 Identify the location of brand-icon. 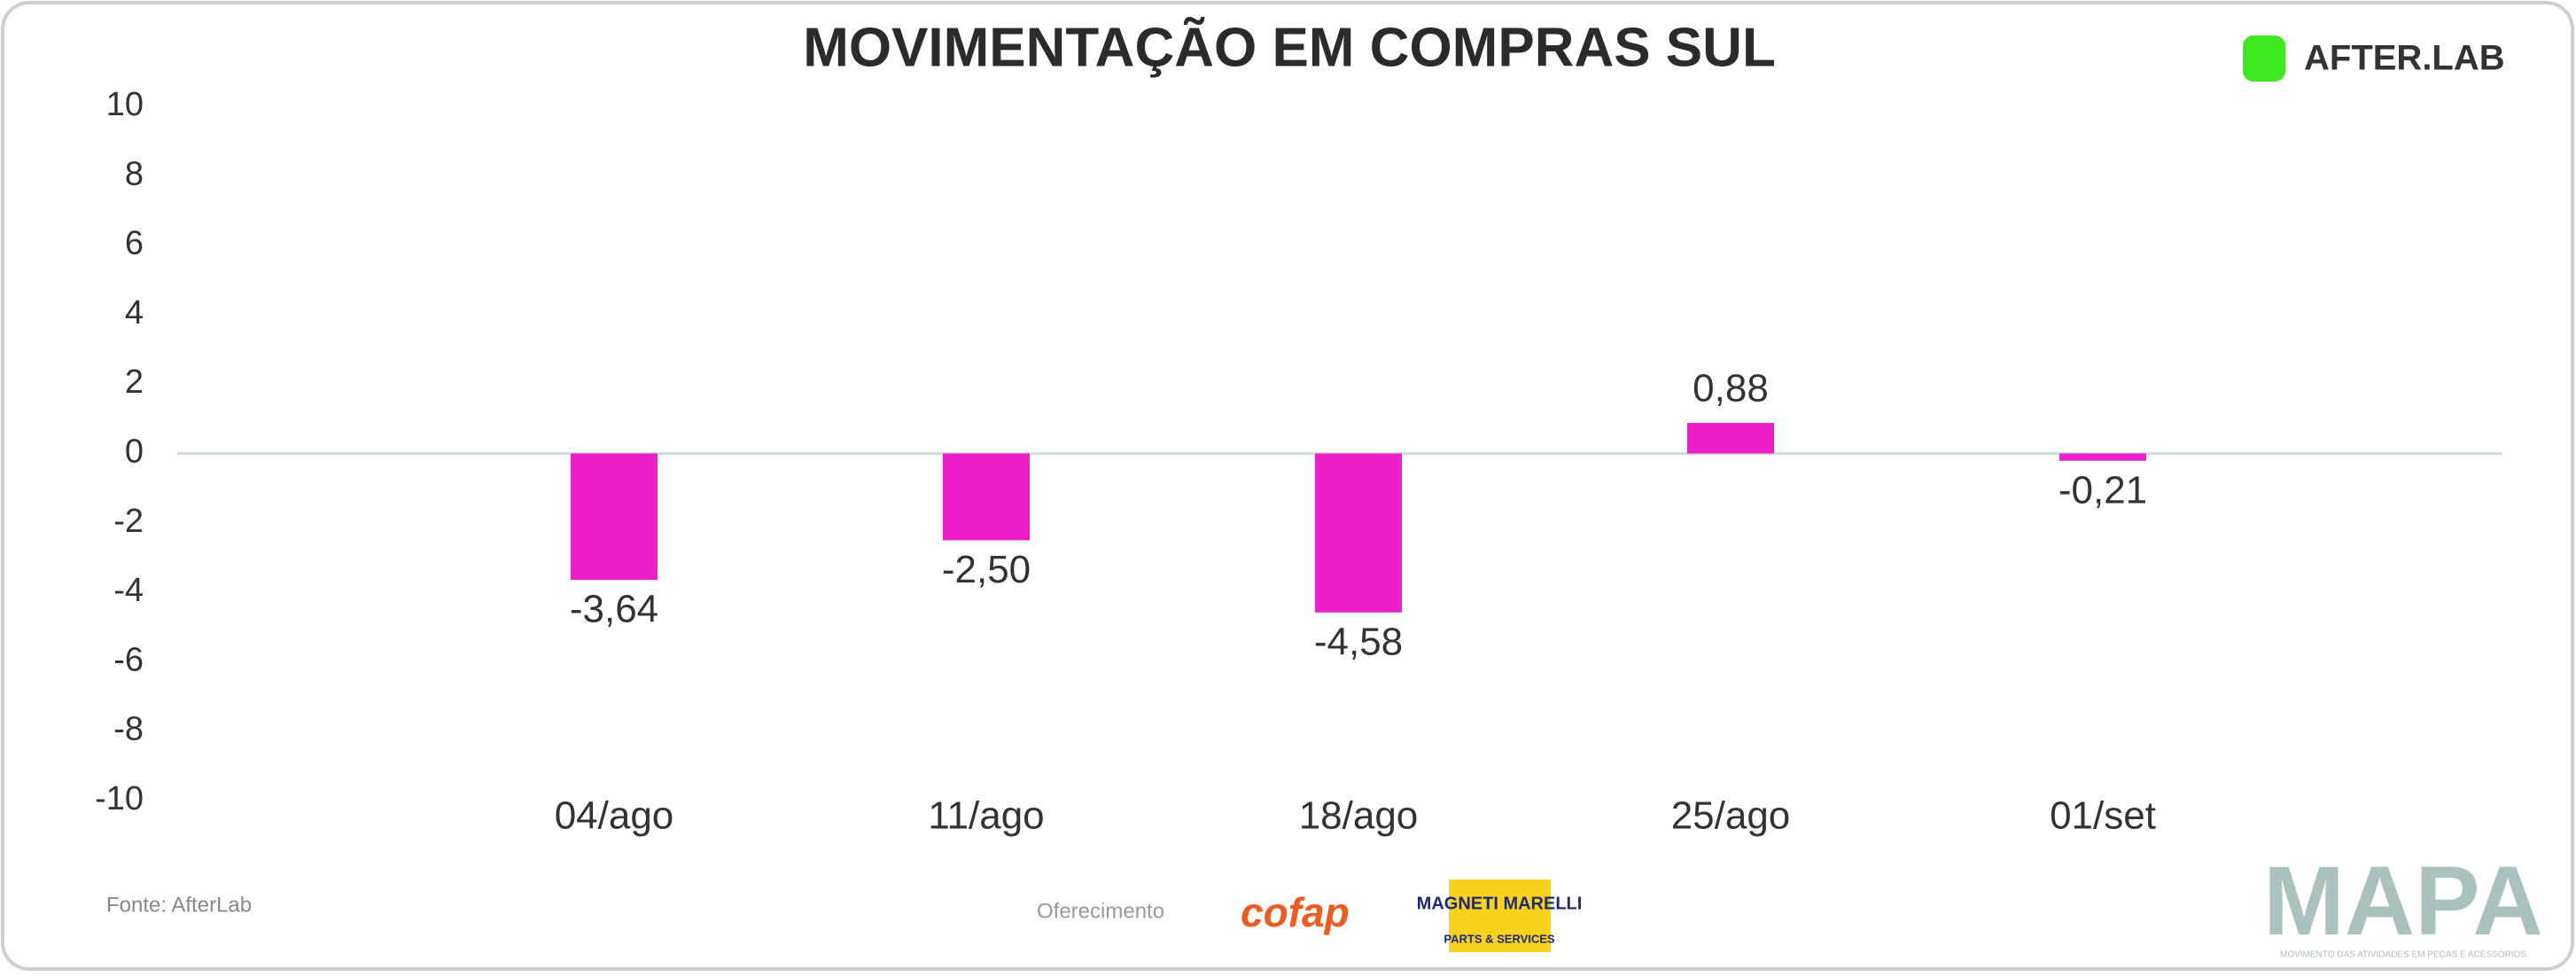
(2264, 59).